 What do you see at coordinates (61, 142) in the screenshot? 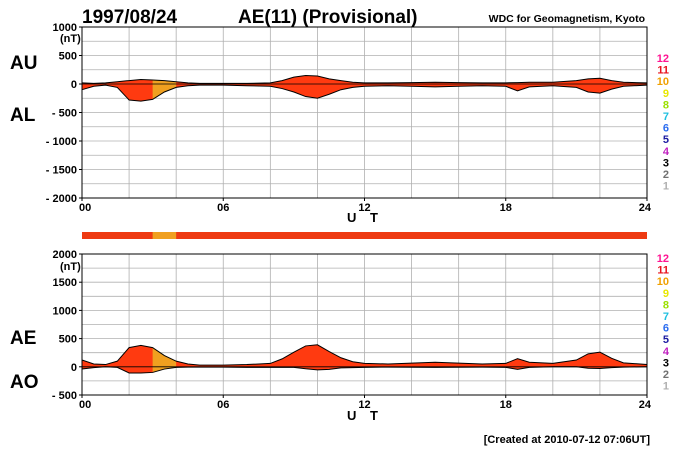
I see `au-al-y-tick-label: - 1000` at bounding box center [61, 142].